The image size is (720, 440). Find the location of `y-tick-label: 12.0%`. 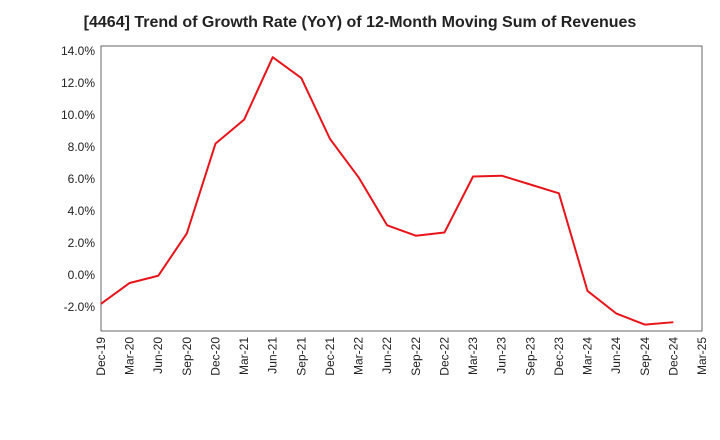

y-tick-label: 12.0% is located at coordinates (78, 83).